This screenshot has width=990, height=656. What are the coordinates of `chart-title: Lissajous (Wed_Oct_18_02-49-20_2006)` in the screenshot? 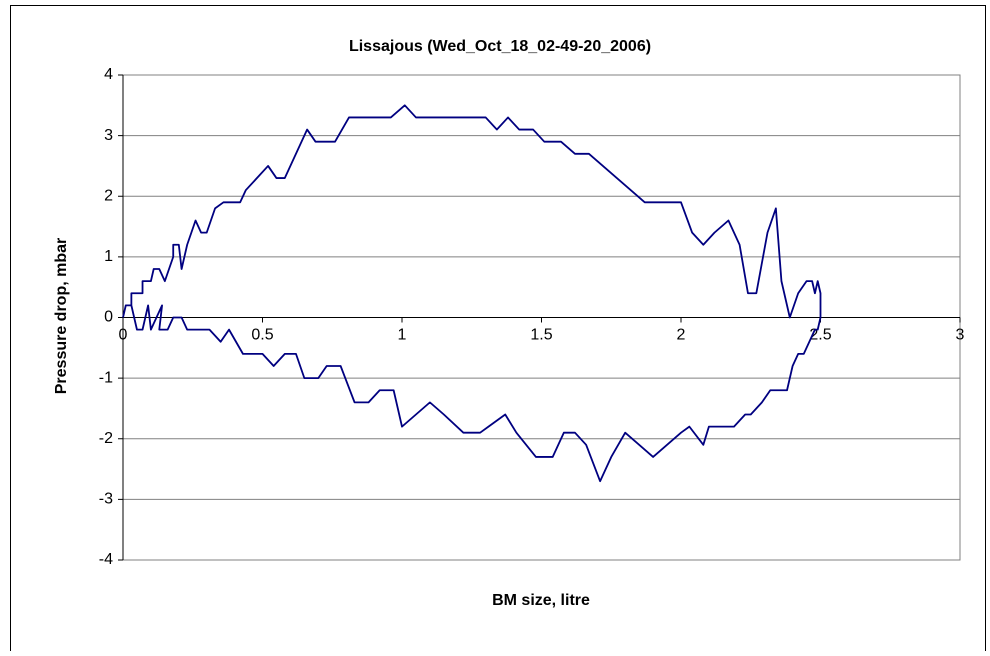 It's located at (500, 46).